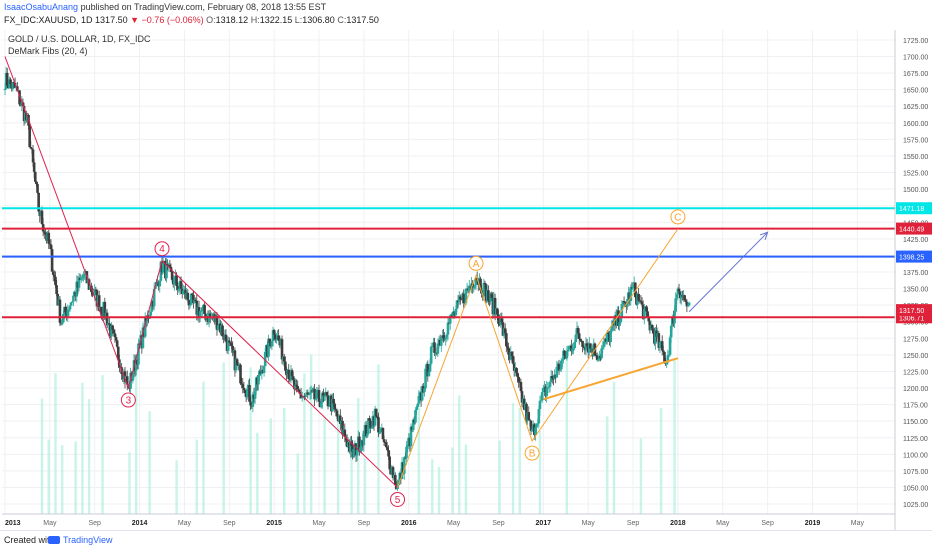 This screenshot has width=932, height=551. What do you see at coordinates (398, 500) in the screenshot?
I see `wave-label-text: 5` at bounding box center [398, 500].